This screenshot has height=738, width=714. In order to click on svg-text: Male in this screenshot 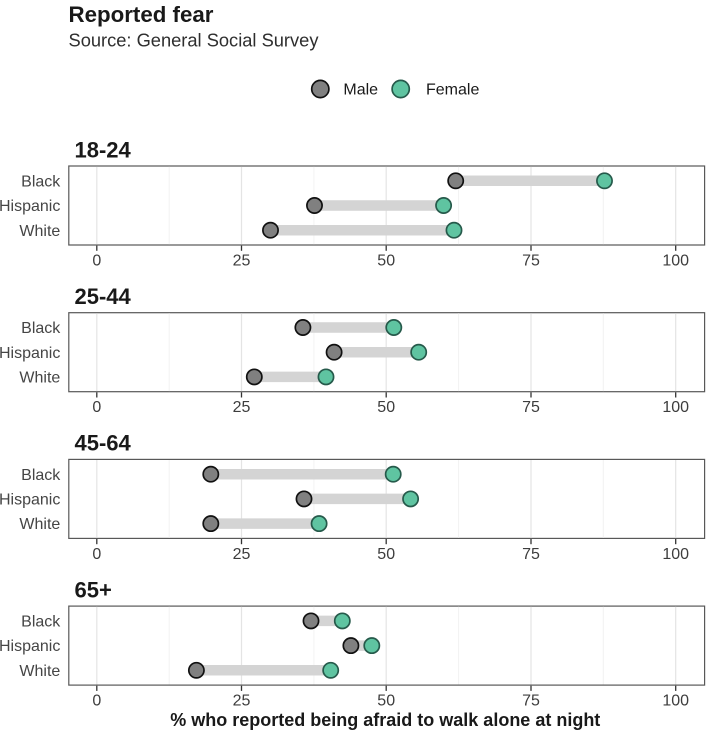, I will do `click(360, 90)`.